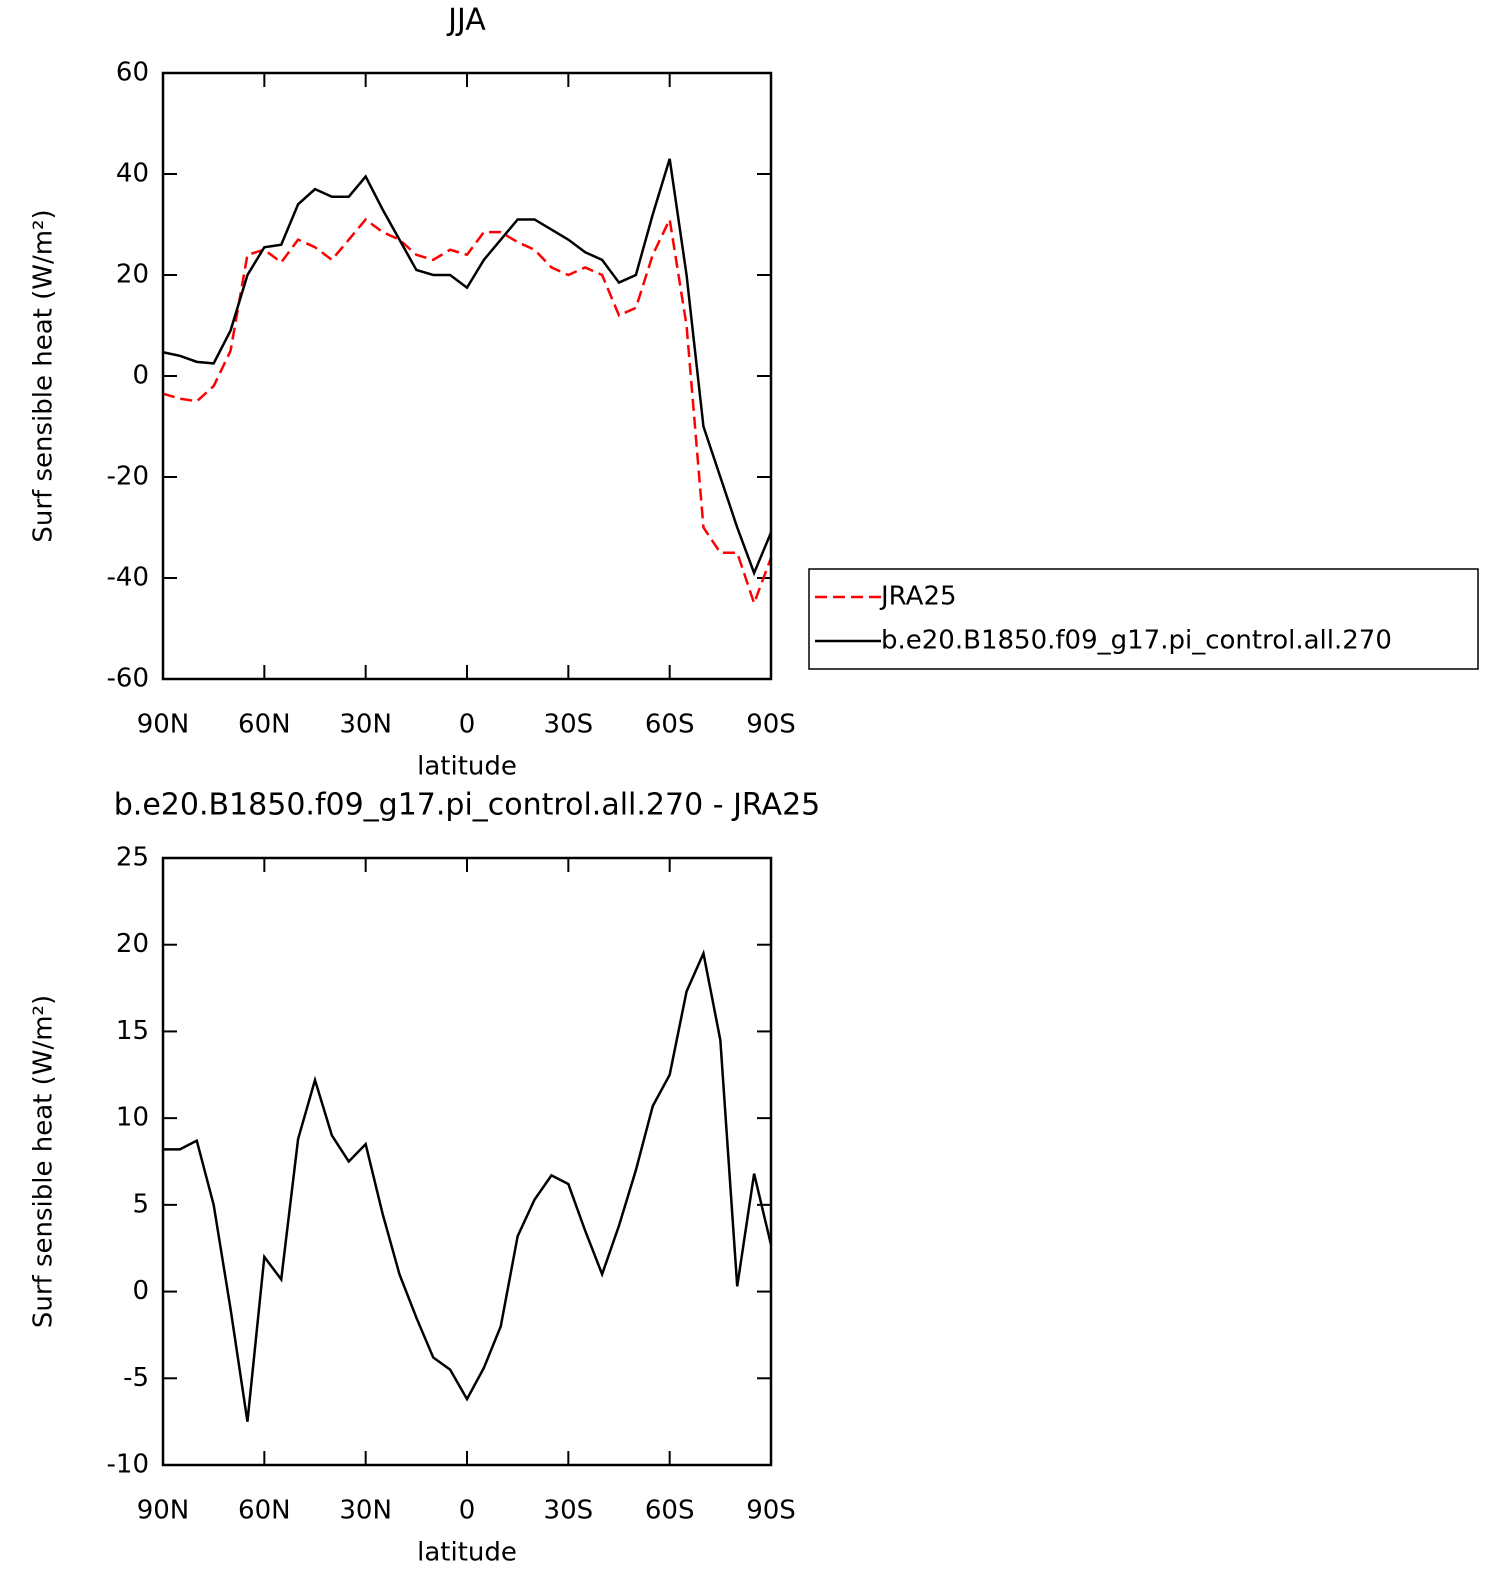  I want to click on y-tick-label: -20, so click(128, 477).